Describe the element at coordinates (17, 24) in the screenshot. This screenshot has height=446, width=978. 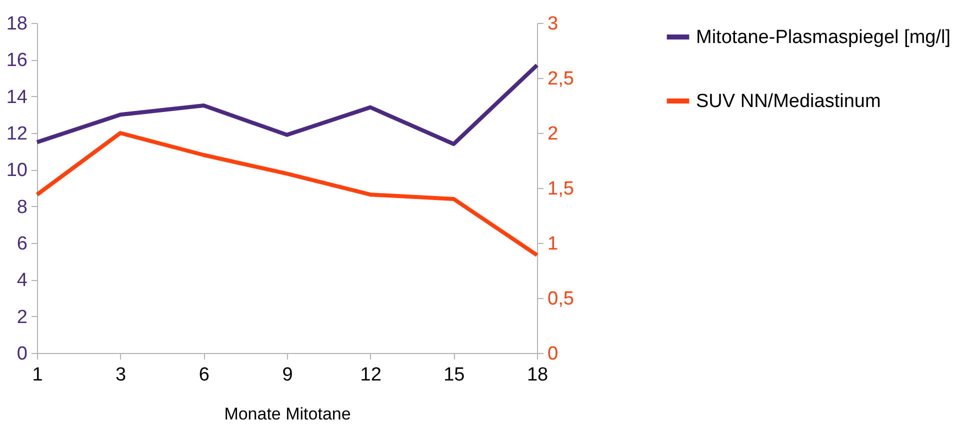
I see `y-tick-label: 18` at that location.